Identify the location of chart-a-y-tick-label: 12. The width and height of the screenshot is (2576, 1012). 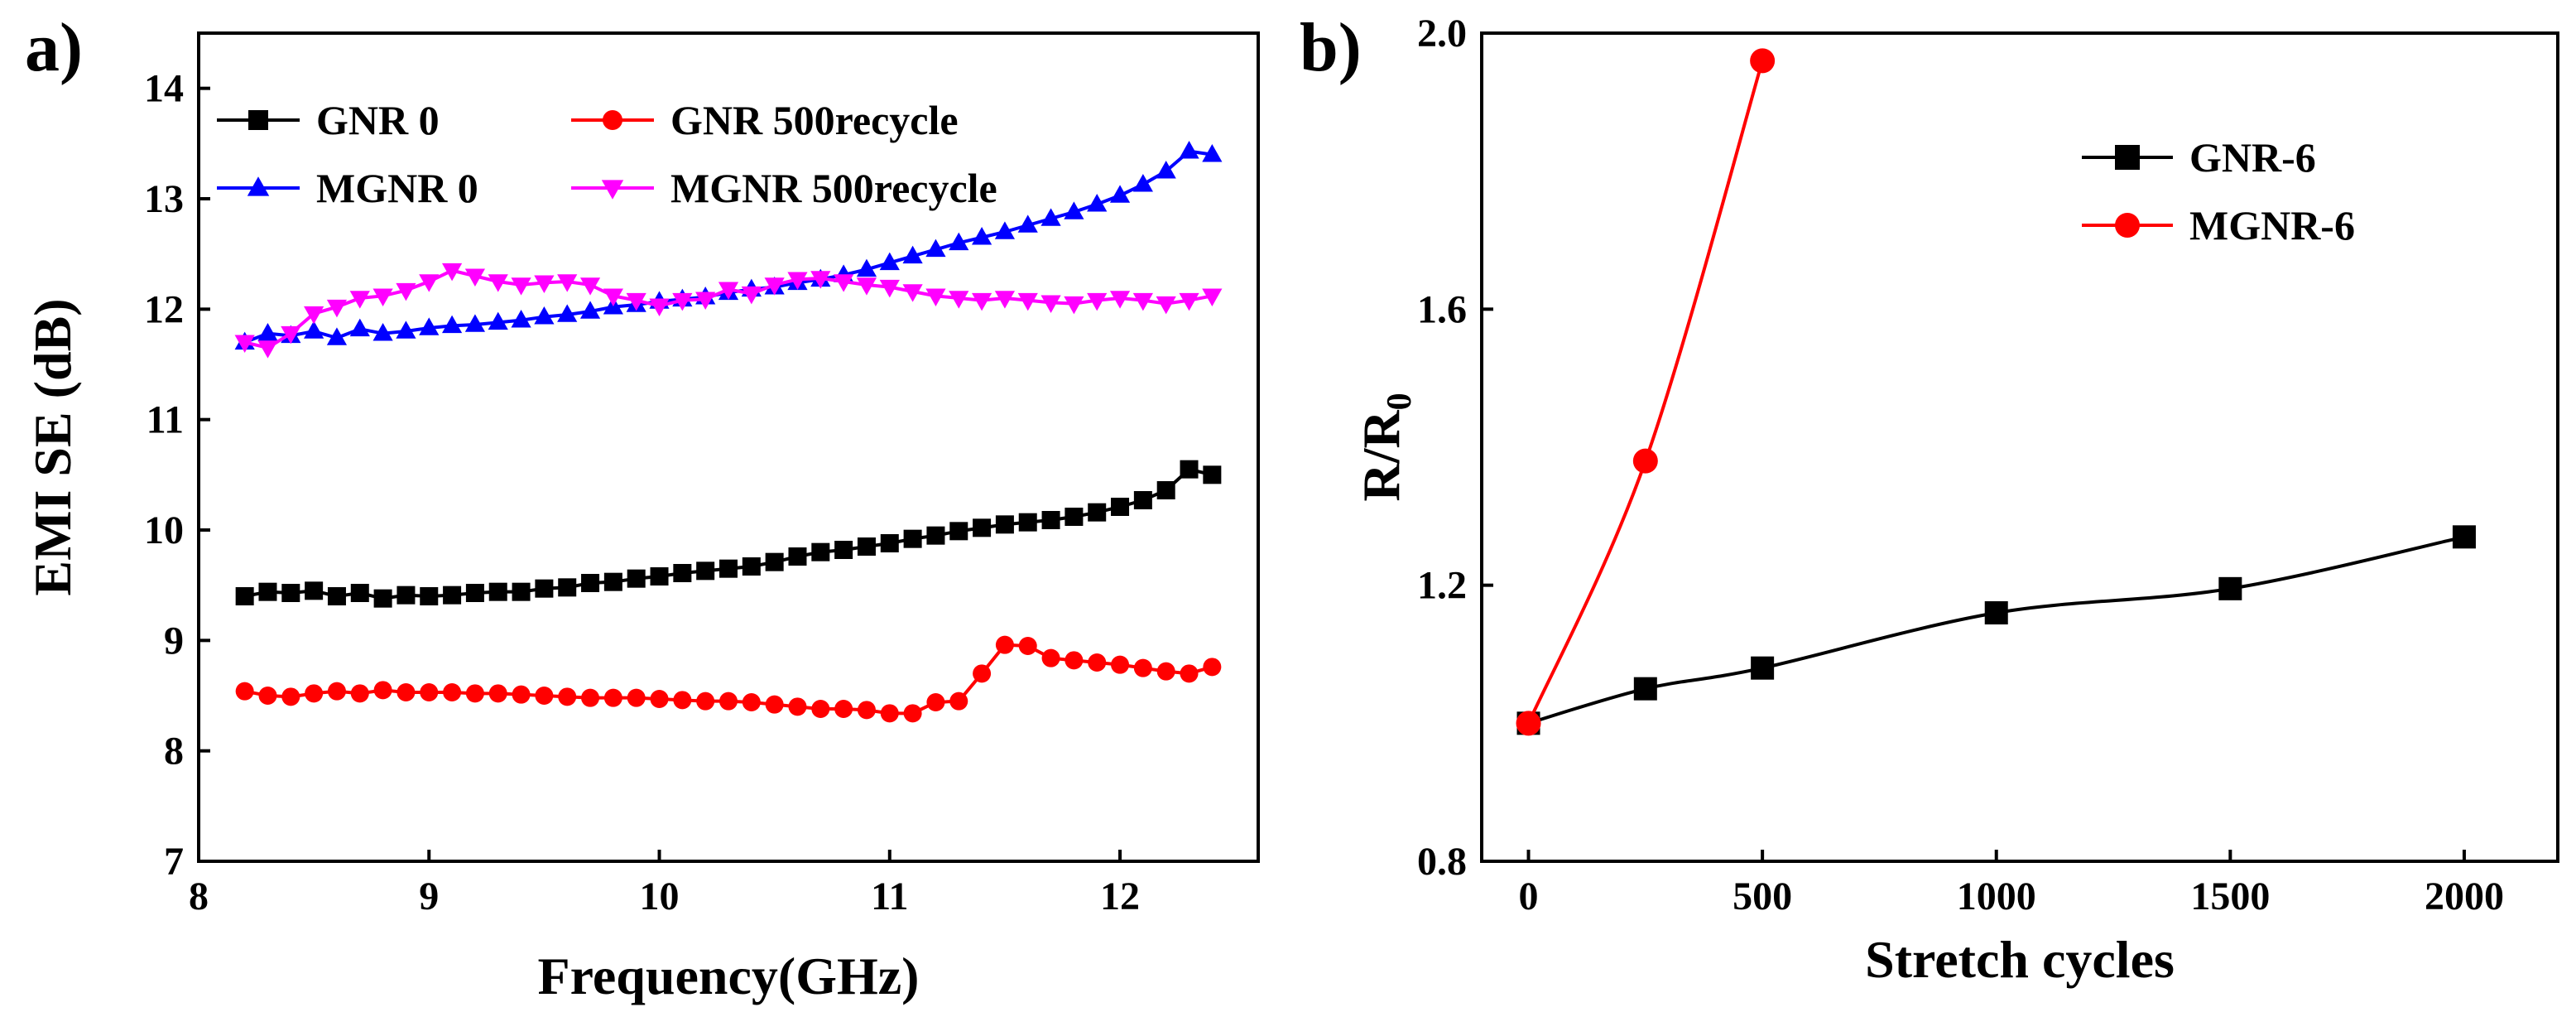
(164, 309).